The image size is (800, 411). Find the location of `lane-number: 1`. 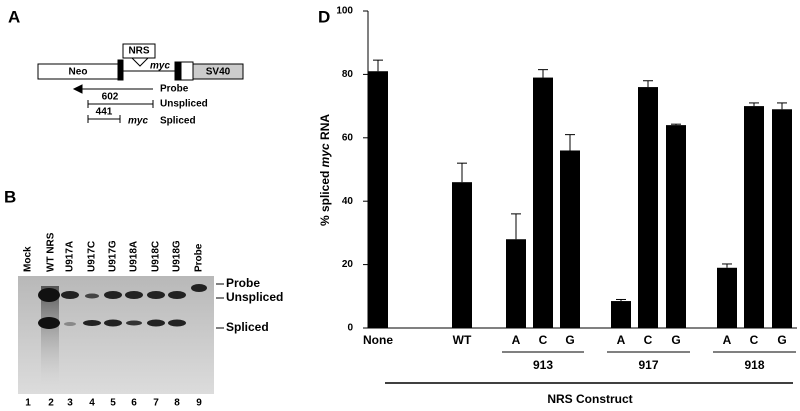

lane-number: 1 is located at coordinates (28, 403).